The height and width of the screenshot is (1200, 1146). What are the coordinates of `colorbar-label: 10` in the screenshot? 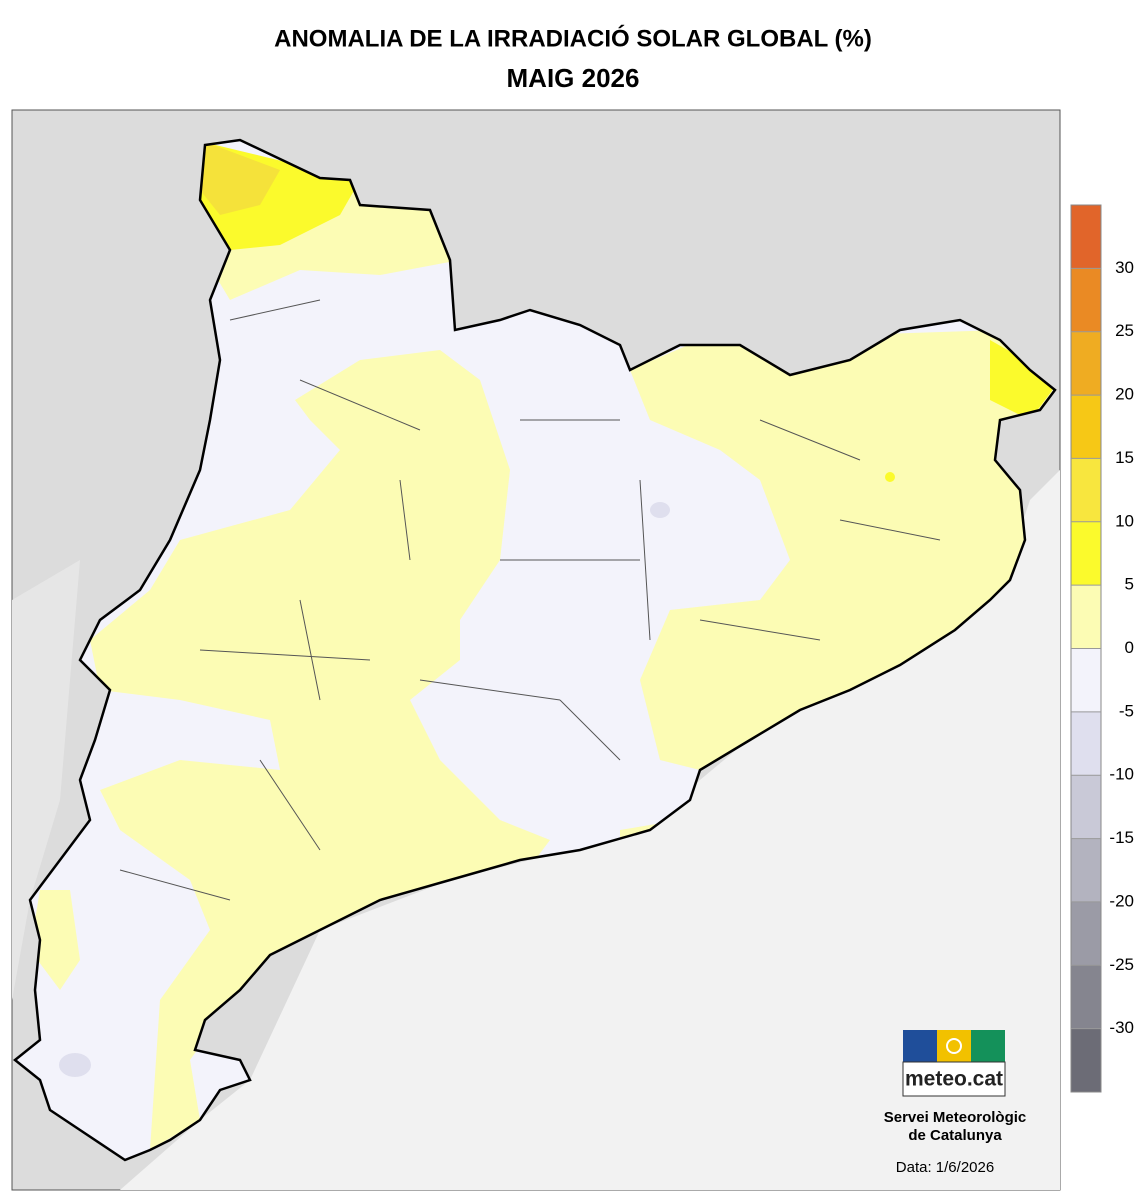 It's located at (1124, 520).